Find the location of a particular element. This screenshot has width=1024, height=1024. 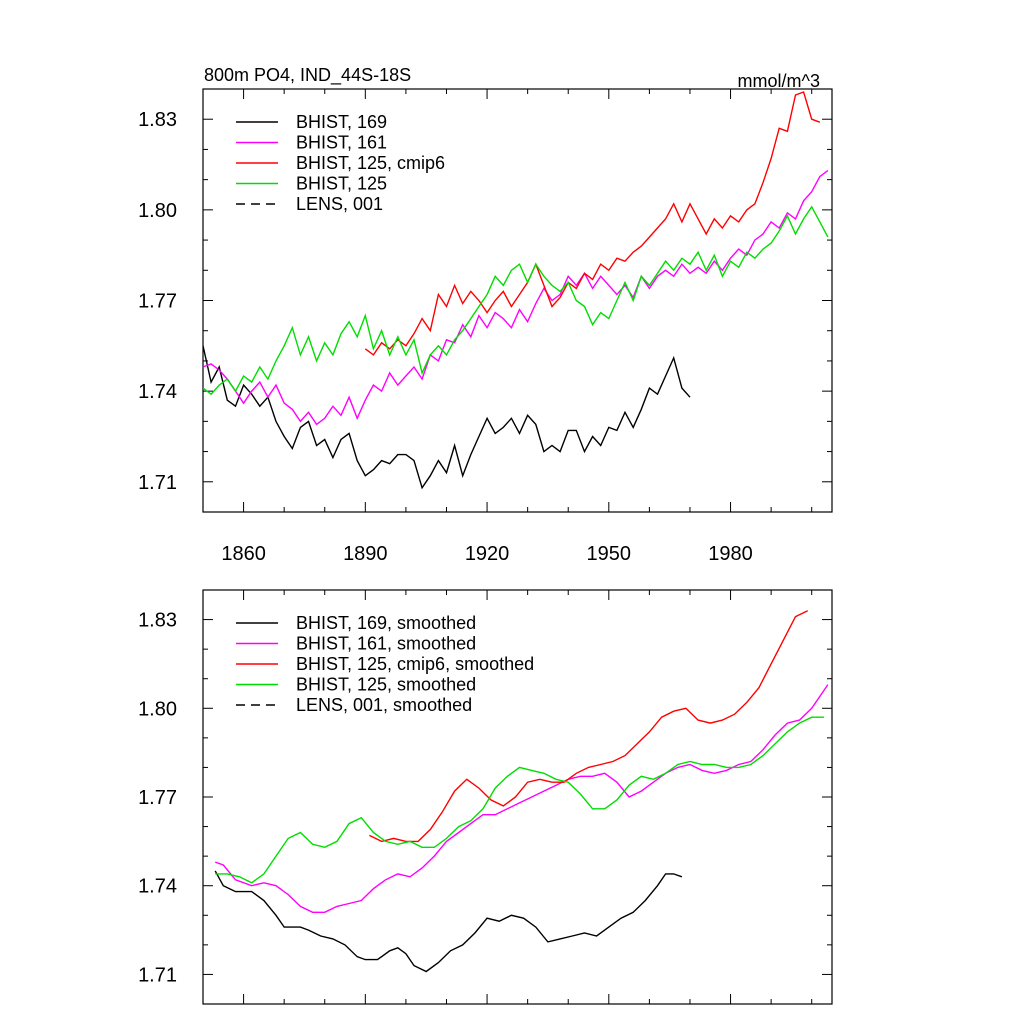

series-line-bhist-125-cmip6-smoothed is located at coordinates (589, 726).